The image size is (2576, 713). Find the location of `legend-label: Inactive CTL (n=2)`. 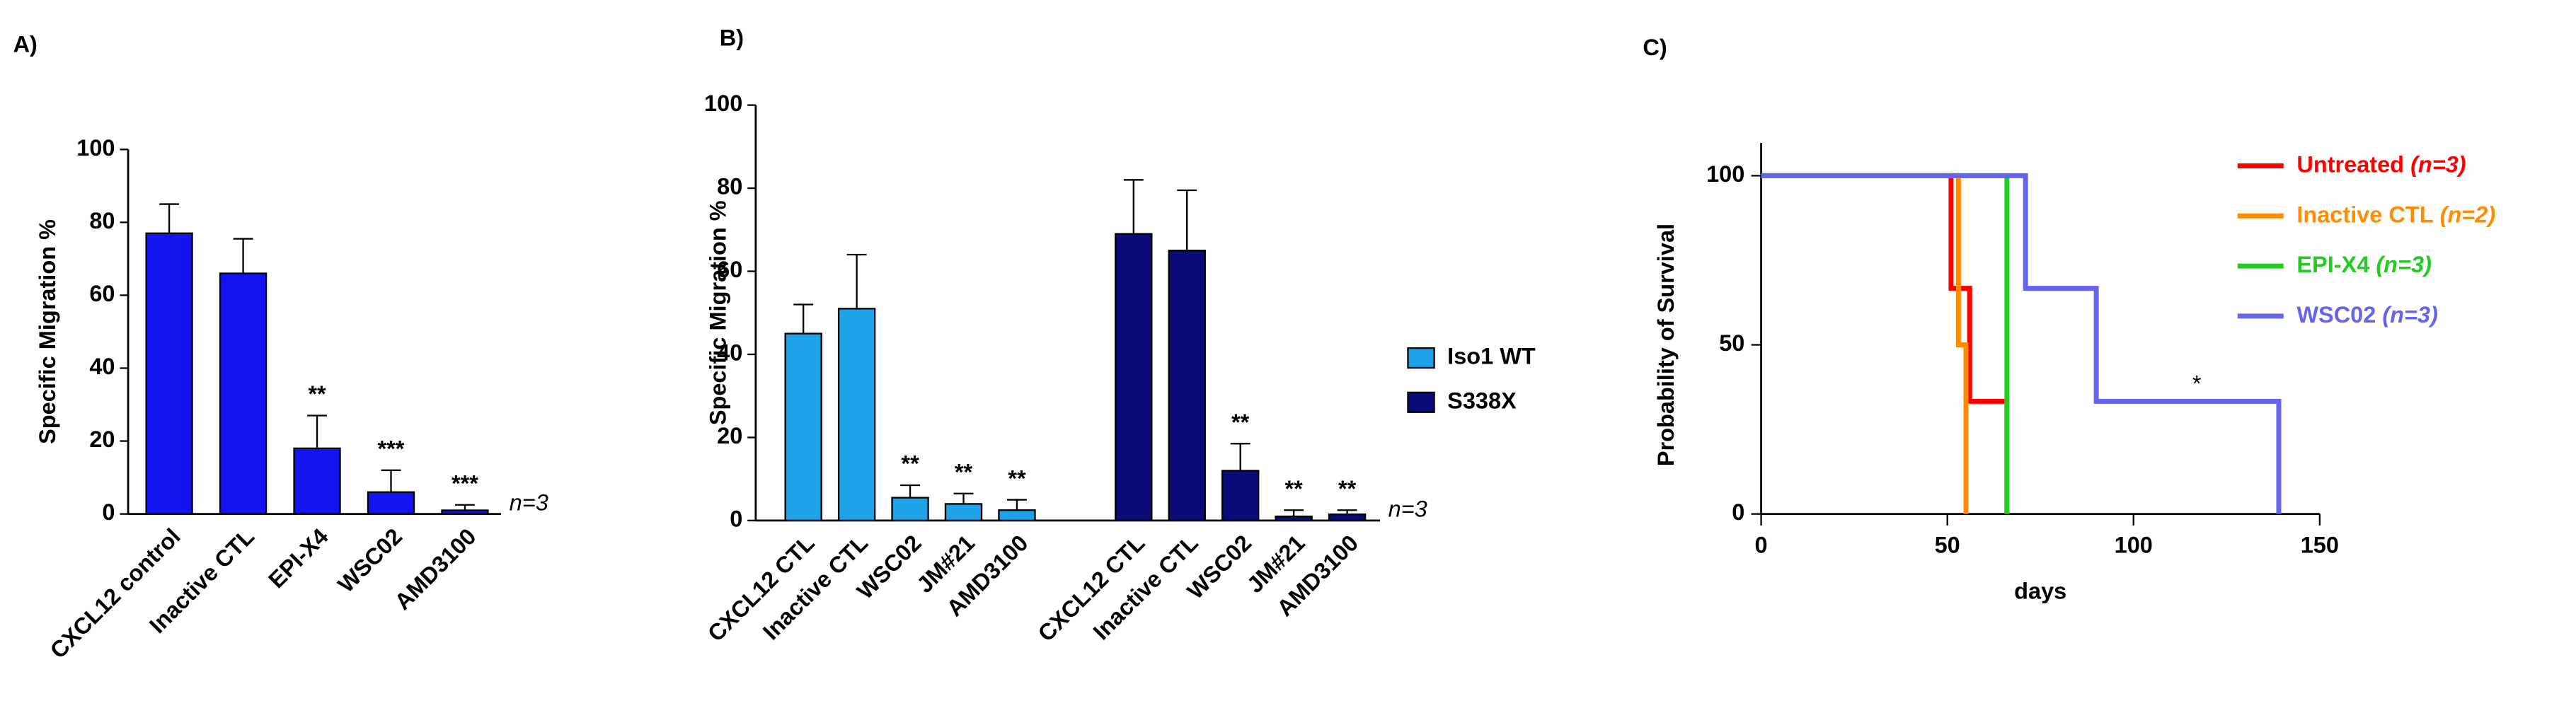

legend-label: Inactive CTL (n=2) is located at coordinates (2395, 215).